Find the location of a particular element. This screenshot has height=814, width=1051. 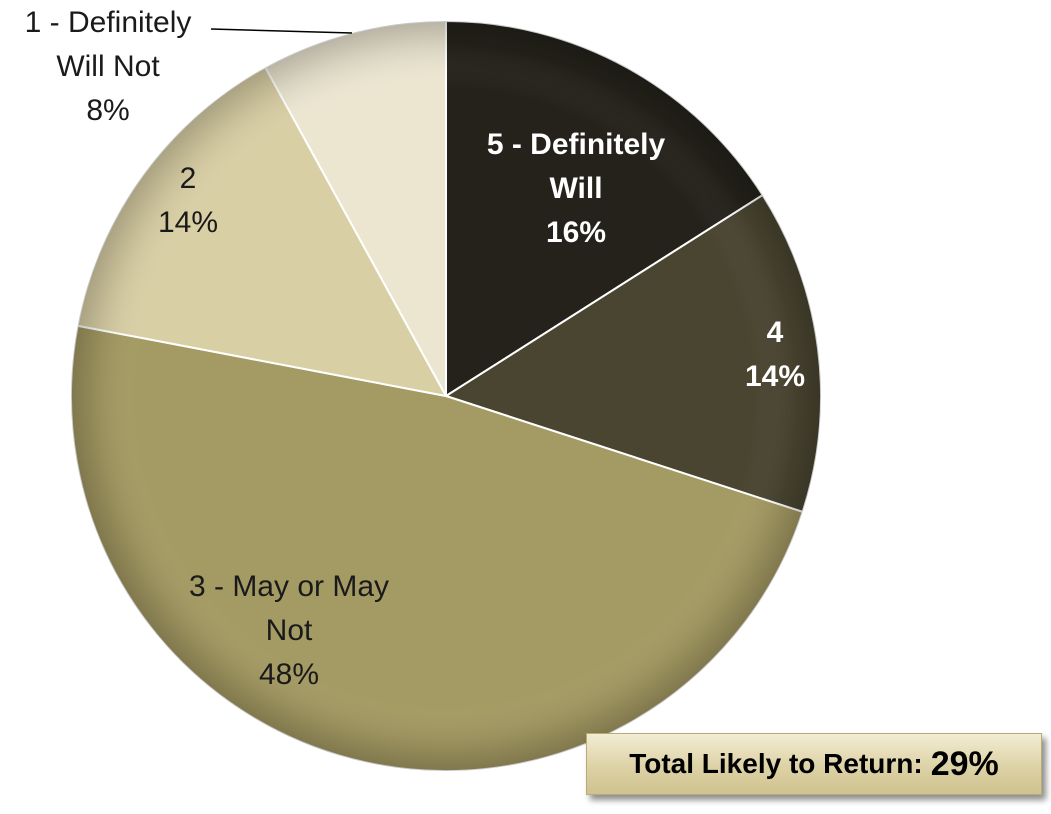

total-likely-to-return-box: Total Likely to Return: 29% is located at coordinates (814, 764).